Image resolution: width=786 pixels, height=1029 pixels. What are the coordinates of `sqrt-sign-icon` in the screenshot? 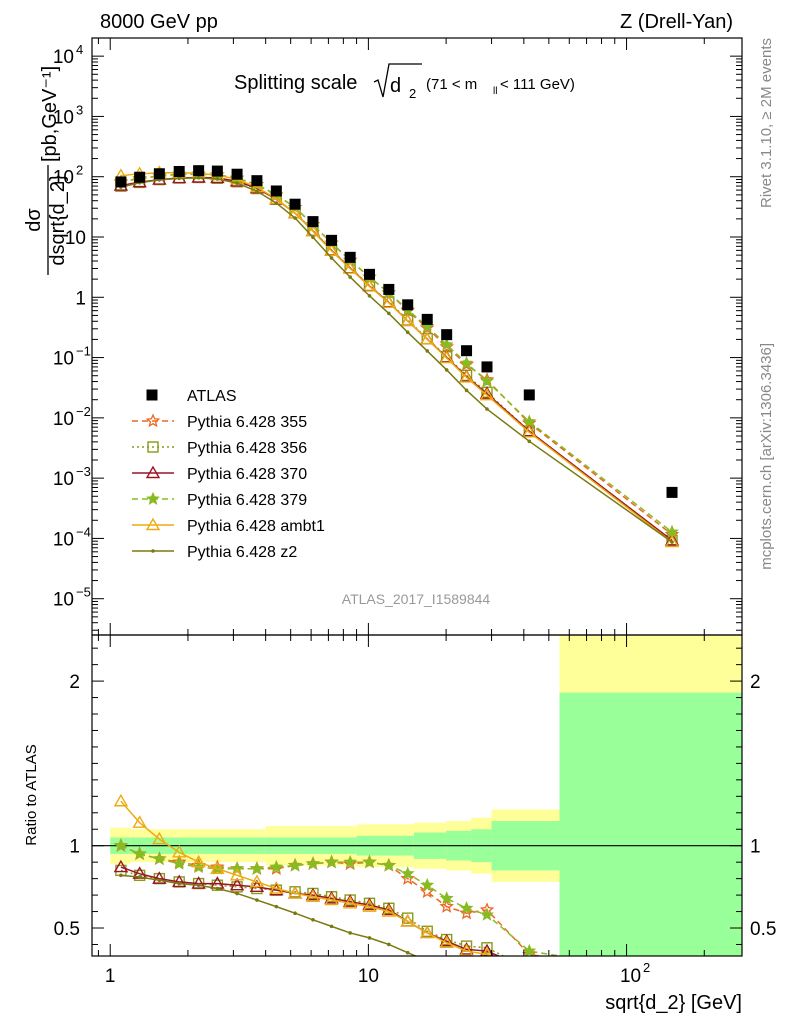 It's located at (397, 80).